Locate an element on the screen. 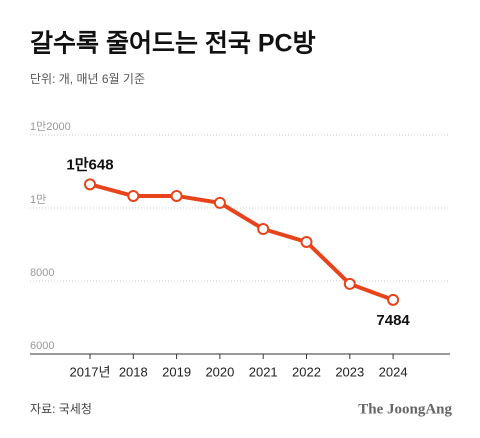  brand: The JoongAng is located at coordinates (405, 409).